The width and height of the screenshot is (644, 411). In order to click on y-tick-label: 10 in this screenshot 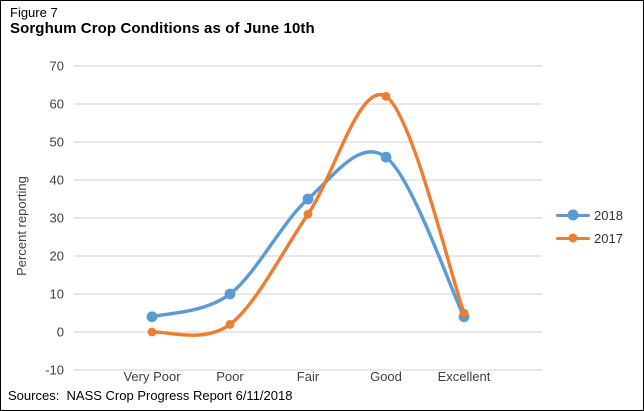, I will do `click(57, 294)`.